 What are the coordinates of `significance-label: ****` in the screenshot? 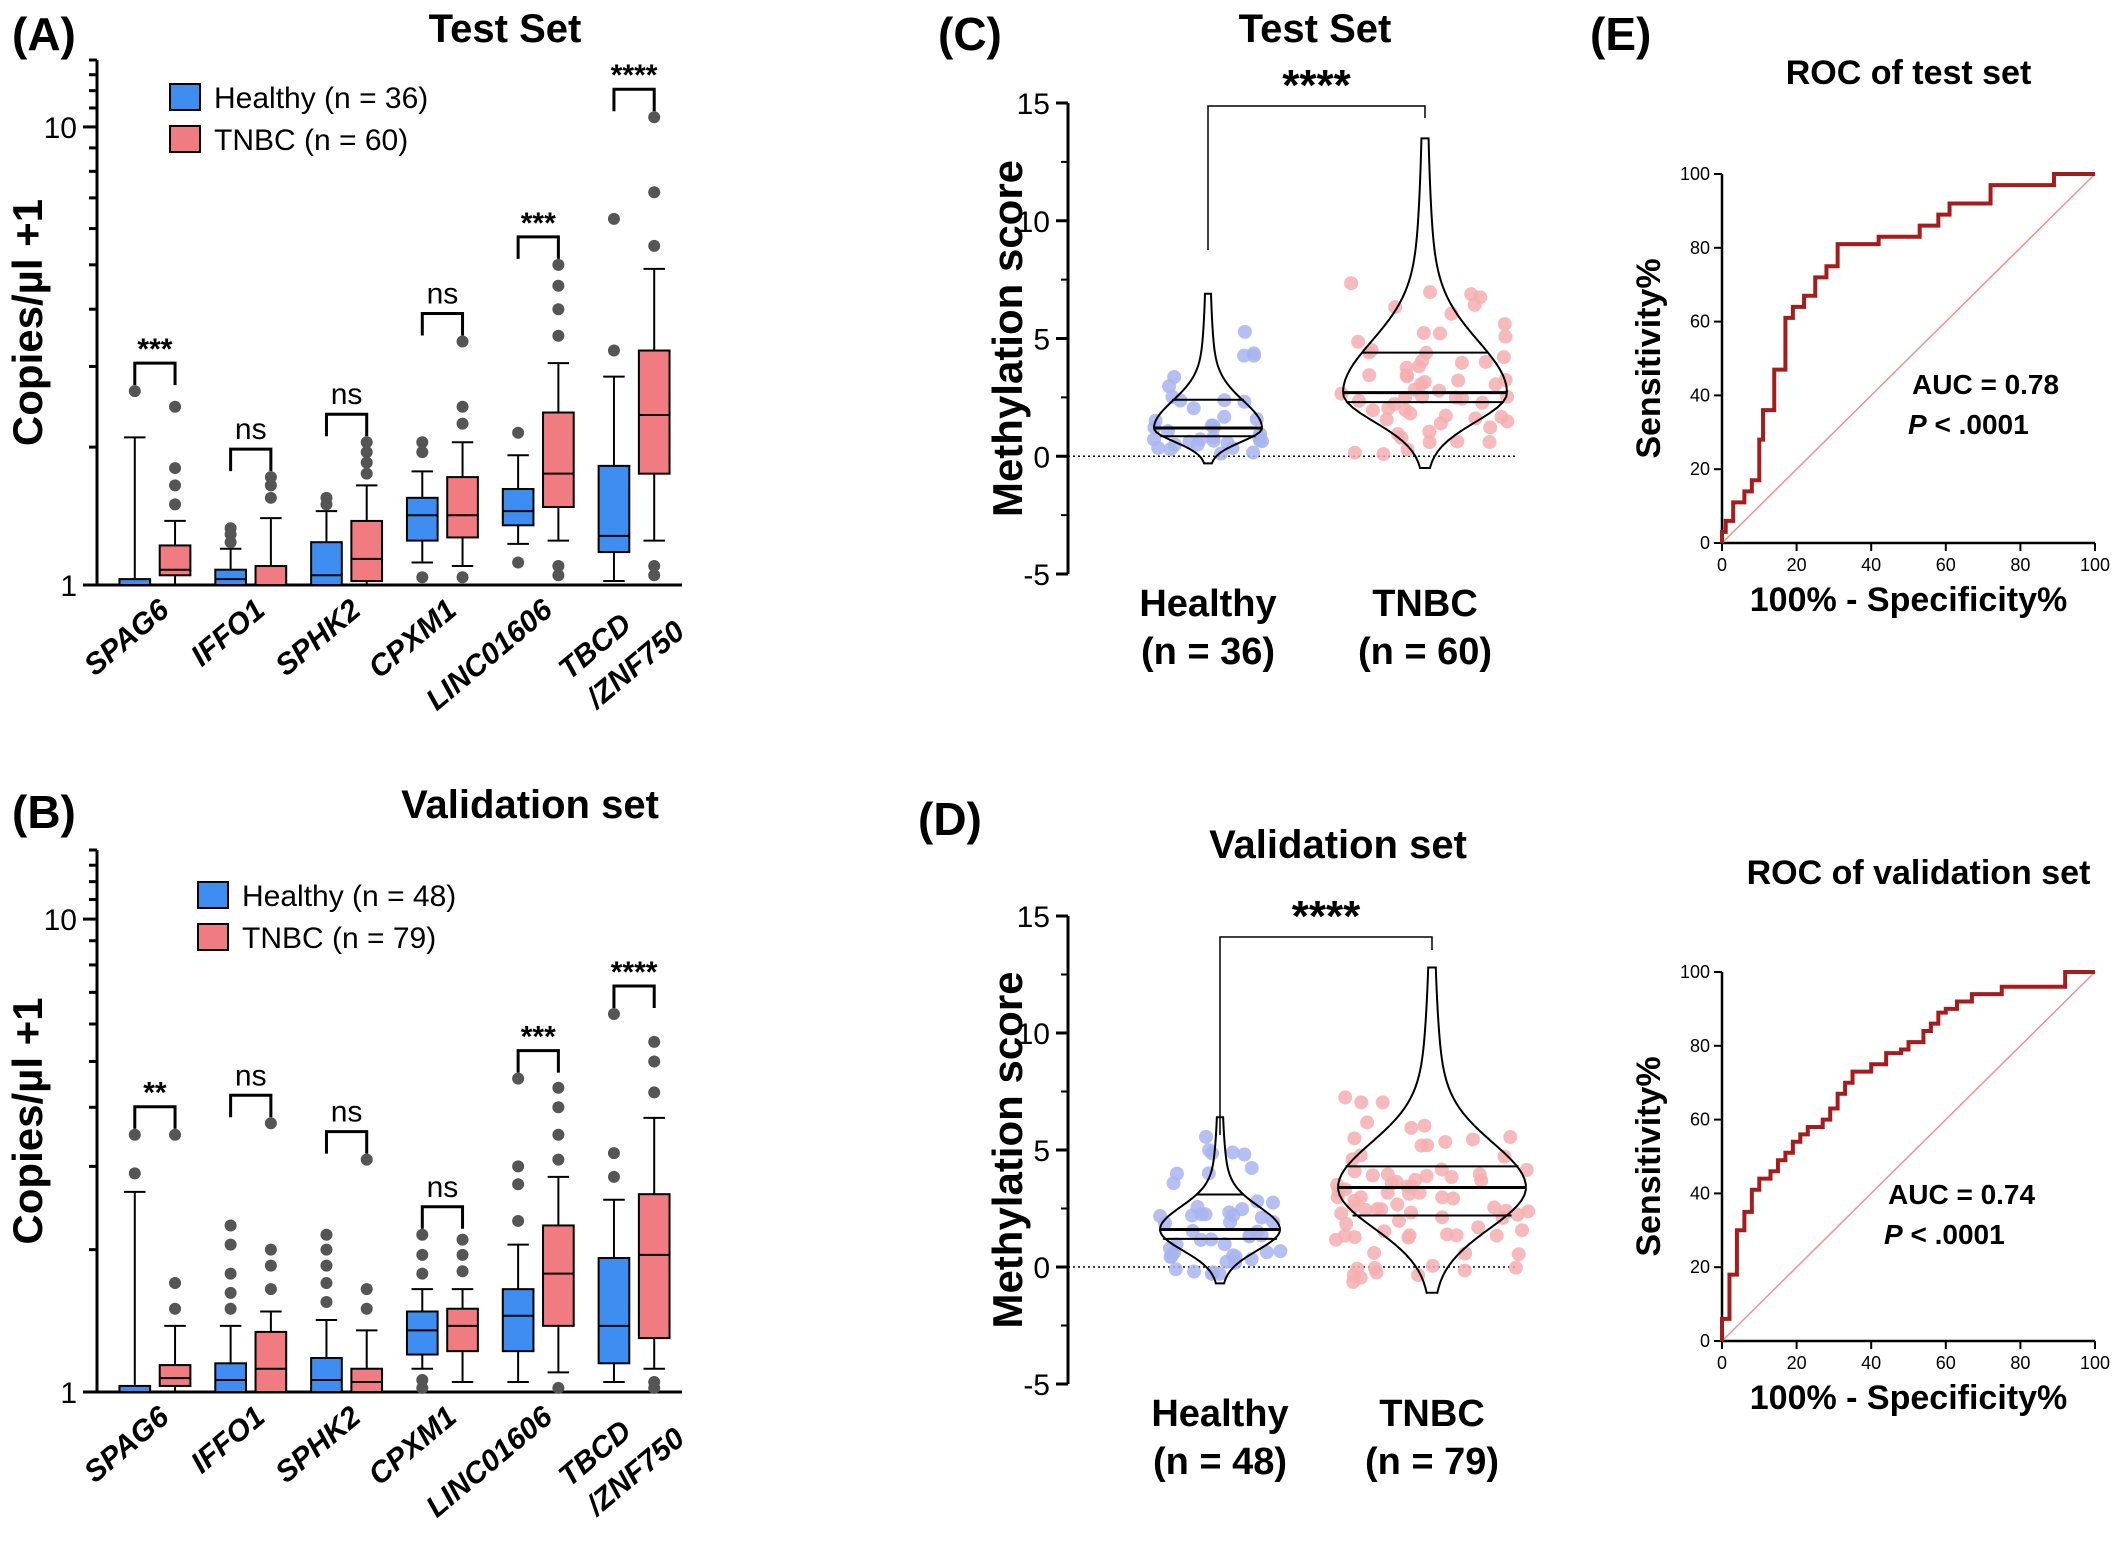 It's located at (1326, 916).